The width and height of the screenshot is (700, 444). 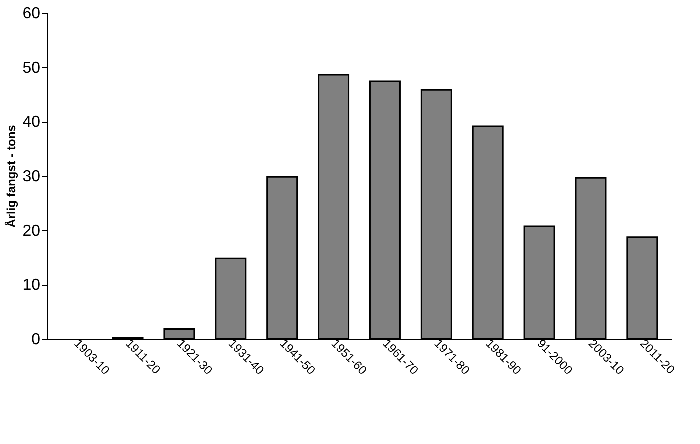 What do you see at coordinates (11, 176) in the screenshot?
I see `y-axis-title: Årlig fangst - tons` at bounding box center [11, 176].